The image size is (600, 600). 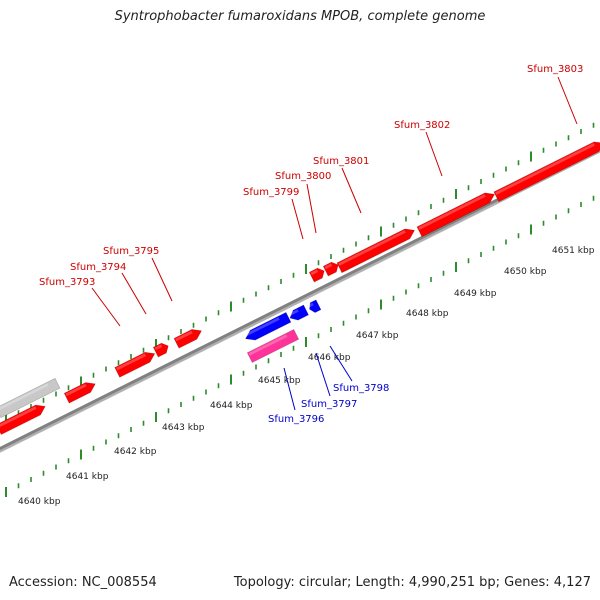 What do you see at coordinates (422, 125) in the screenshot?
I see `gene-label-sfum_3802: Sfum_3802` at bounding box center [422, 125].